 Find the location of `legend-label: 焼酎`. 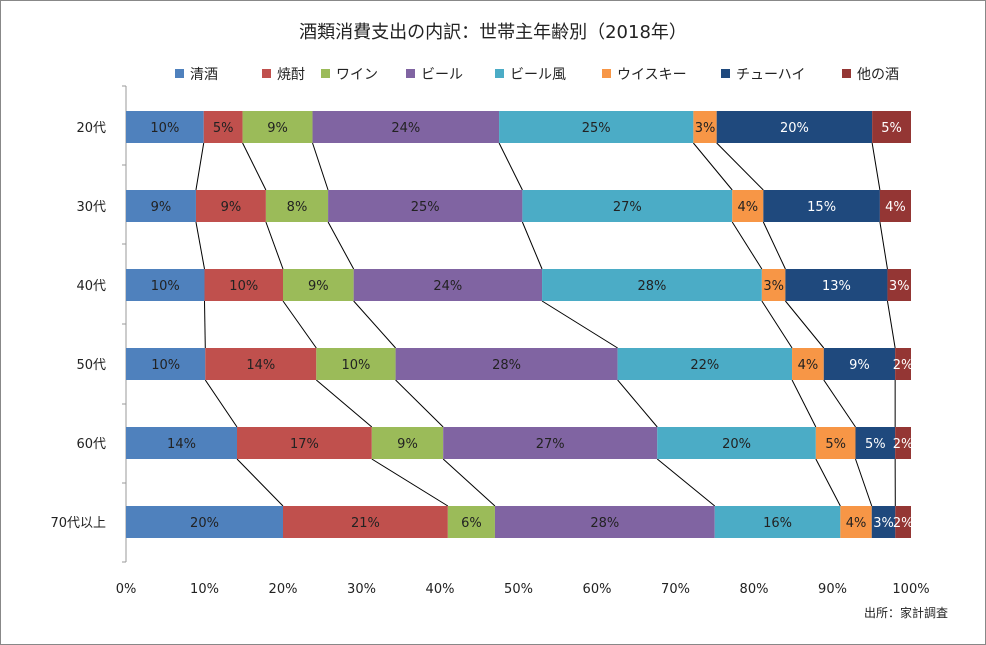

legend-label: 焼酎 is located at coordinates (291, 75).